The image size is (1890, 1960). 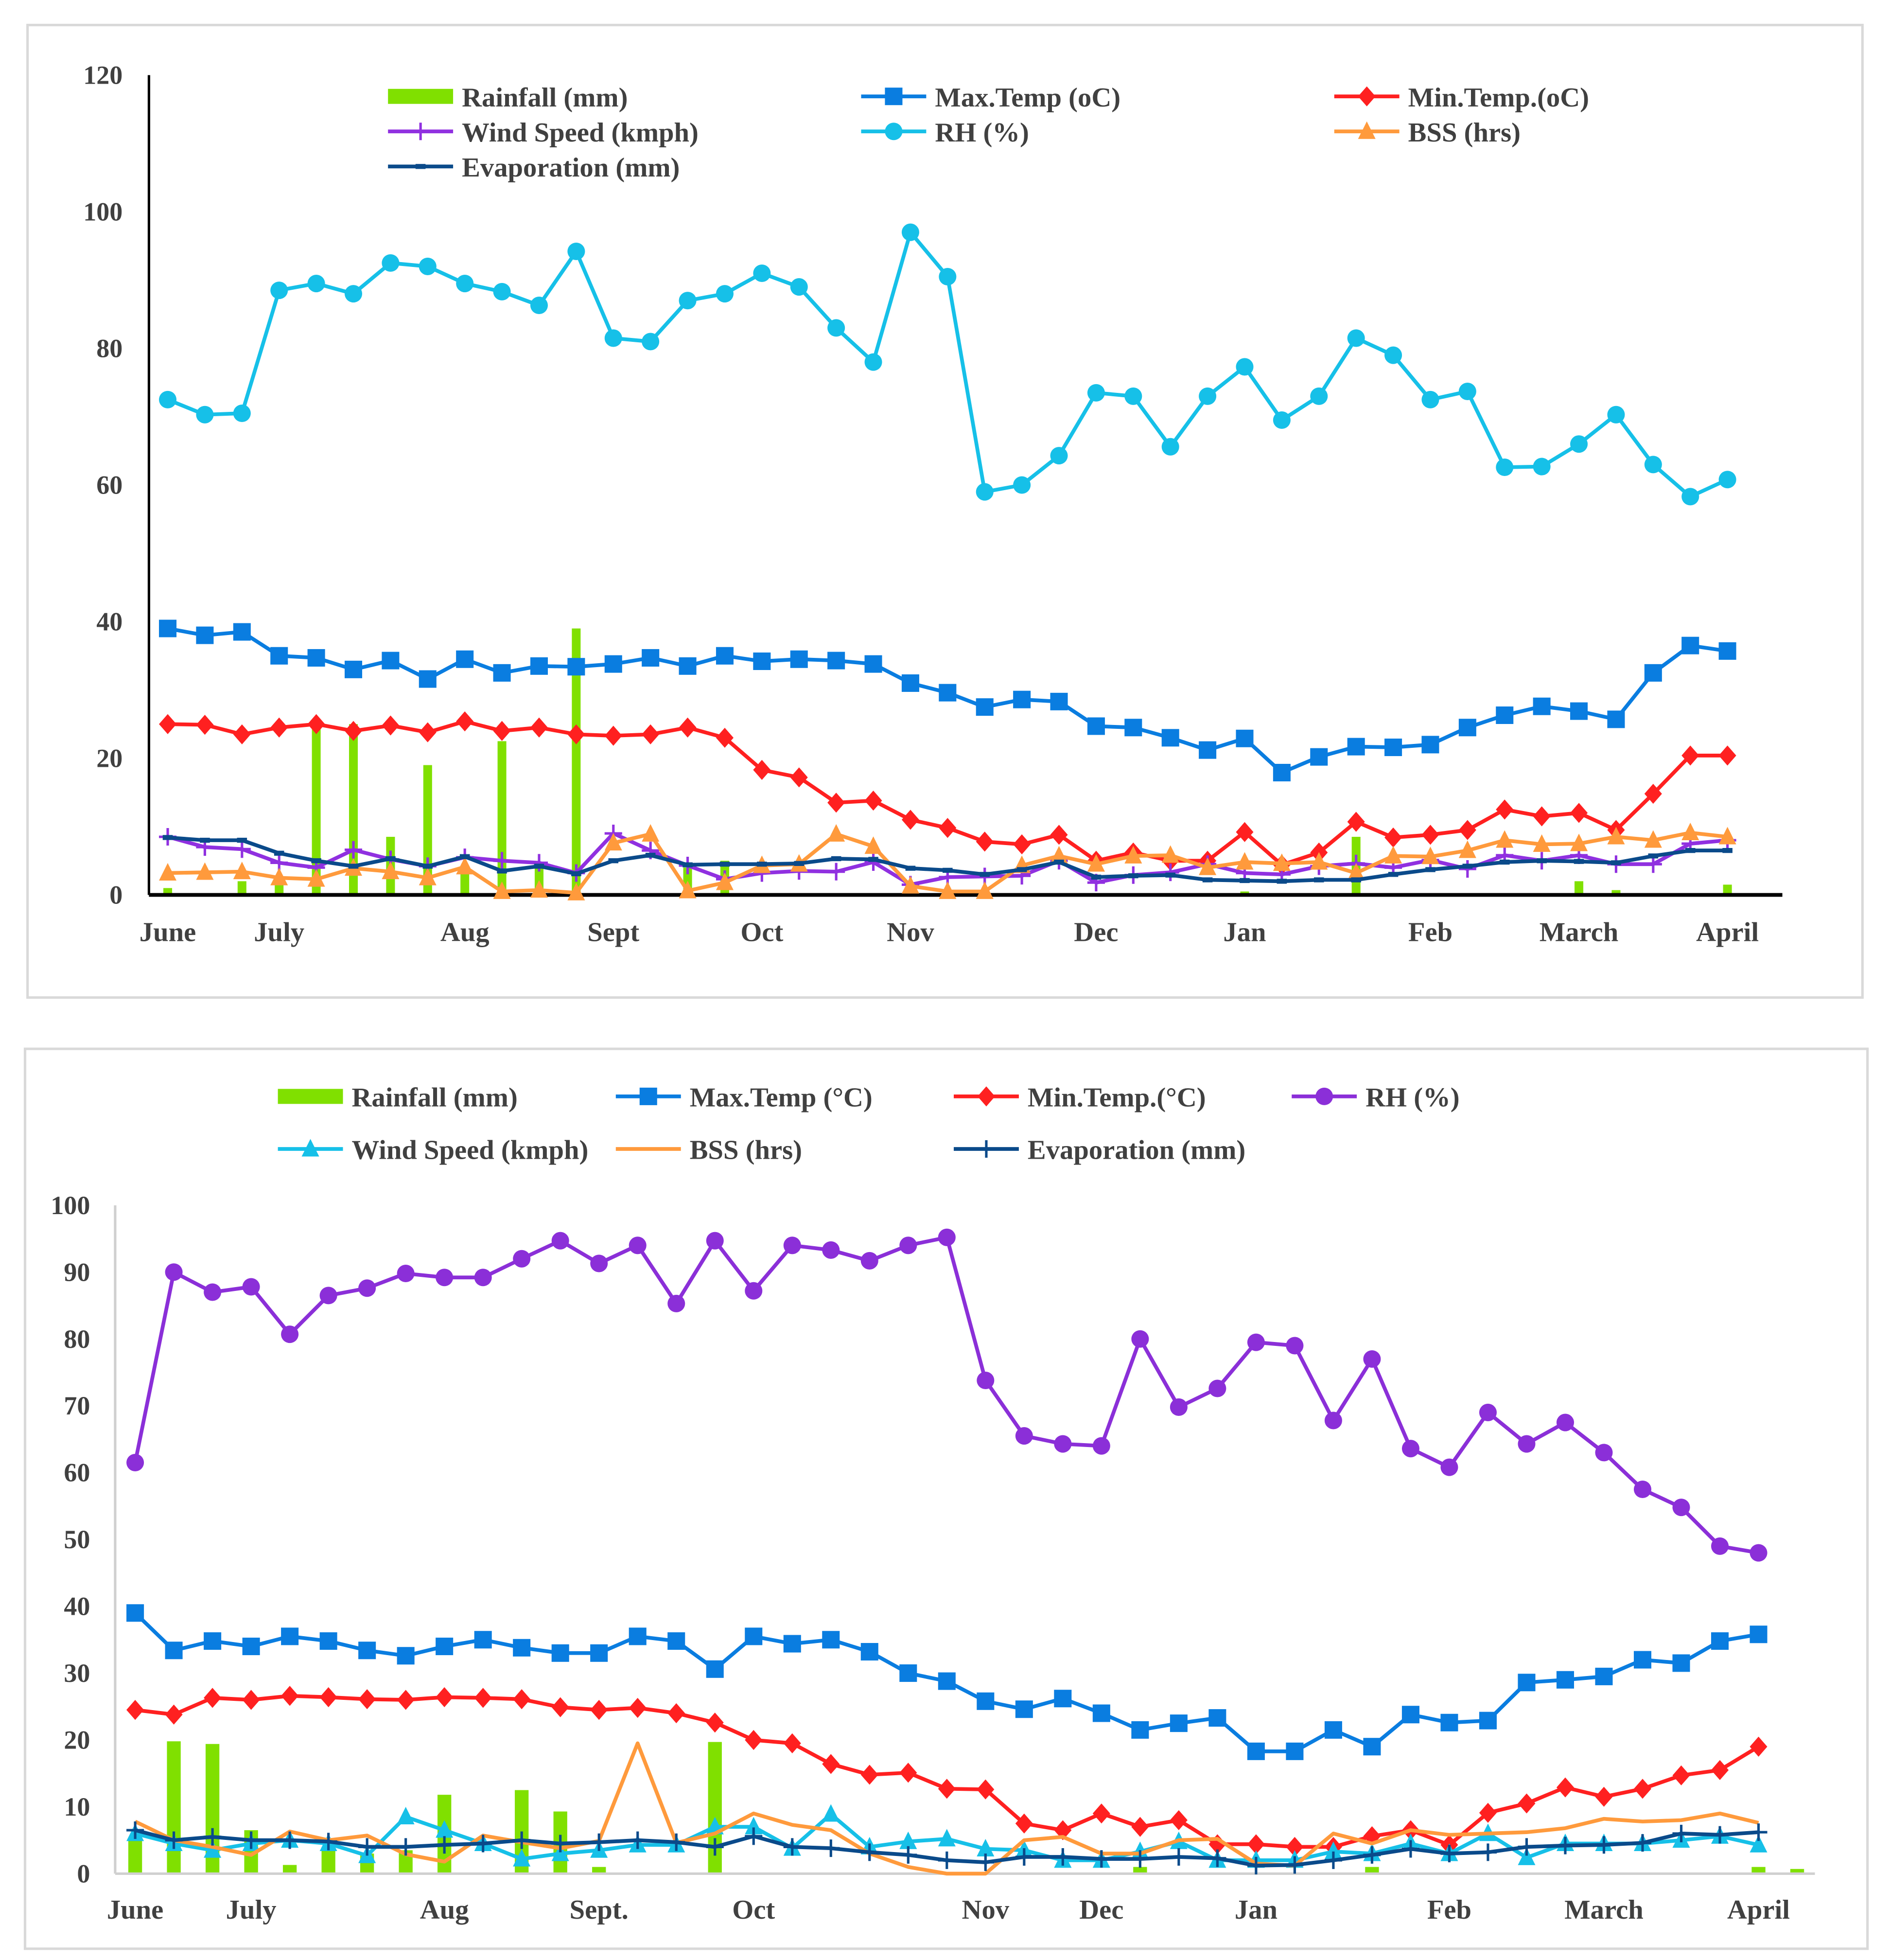 I want to click on legend-item: Evaporation (mm), so click(x=534, y=168).